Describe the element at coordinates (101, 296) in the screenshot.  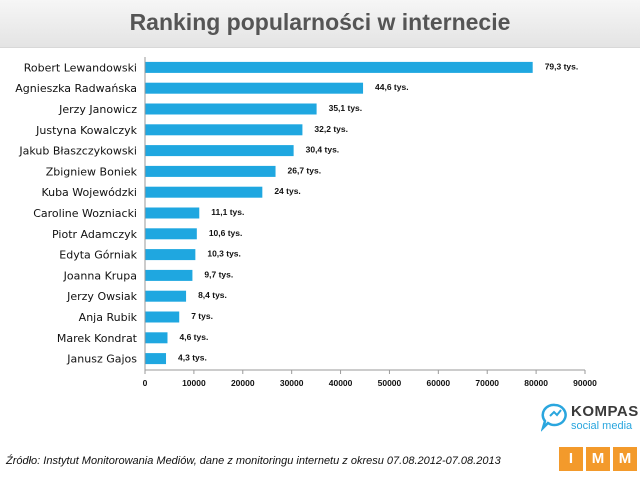
I see `category-label: Jerzy Owsiak` at that location.